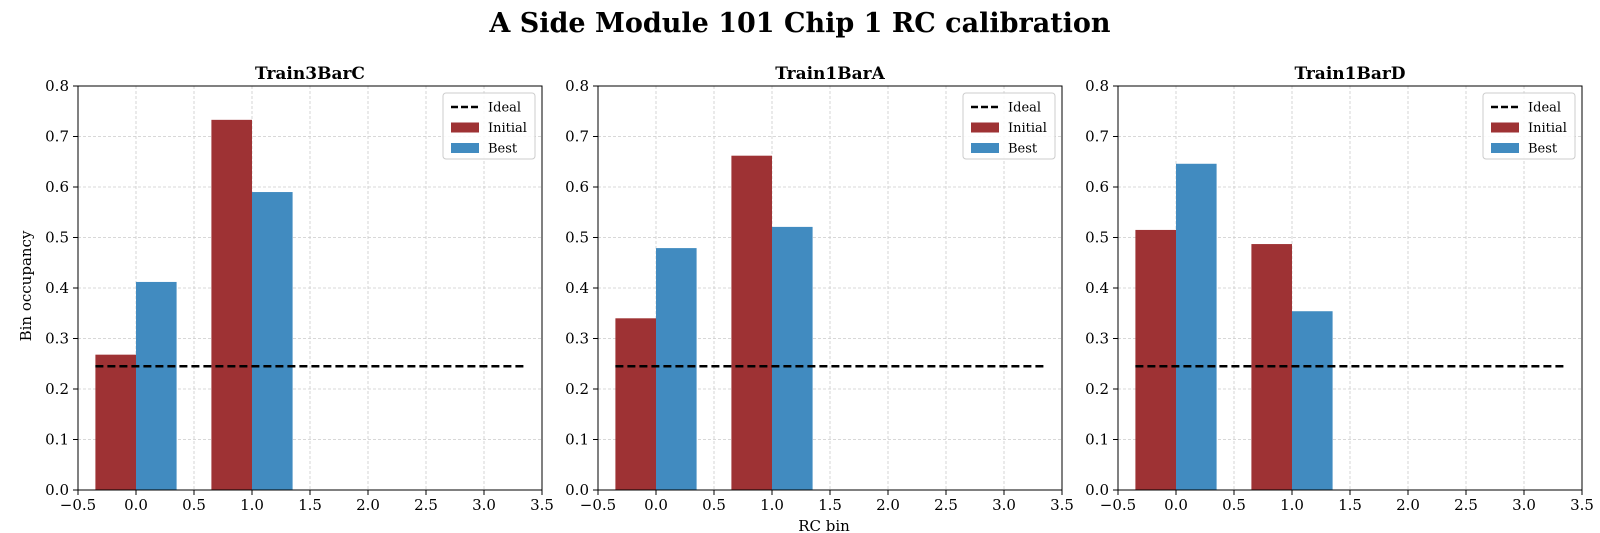 The height and width of the screenshot is (533, 1600). What do you see at coordinates (310, 74) in the screenshot?
I see `panel-title: Train3BarC` at bounding box center [310, 74].